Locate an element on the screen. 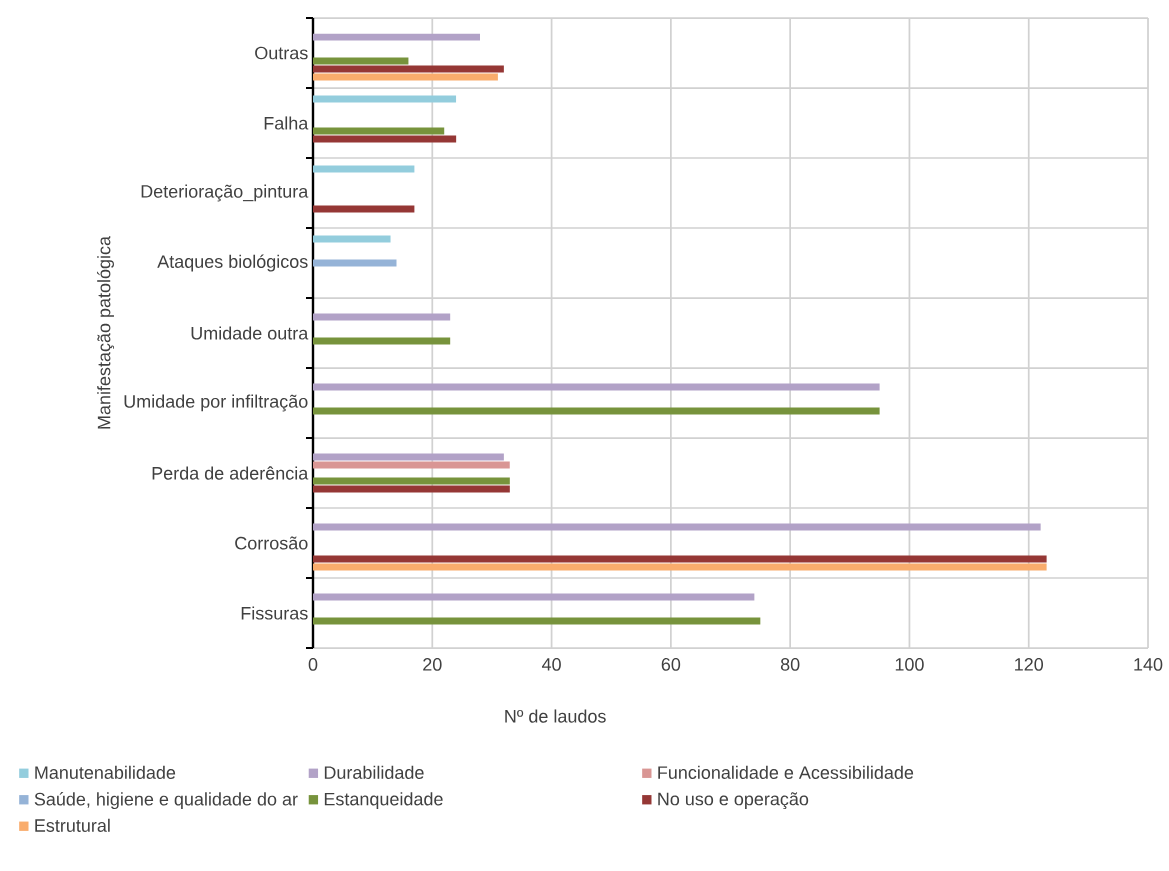 This screenshot has height=871, width=1169. y-axis-title: Manifestação patológica is located at coordinates (105, 332).